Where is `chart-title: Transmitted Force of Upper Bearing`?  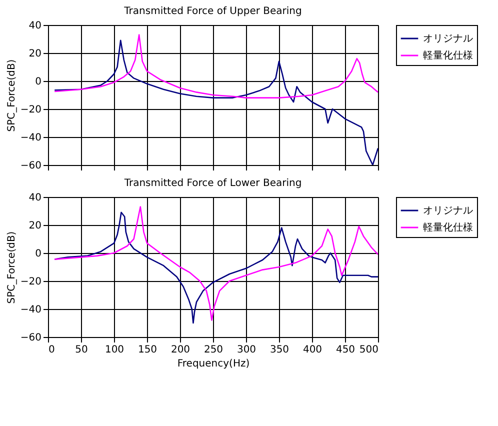 chart-title: Transmitted Force of Upper Bearing is located at coordinates (212, 11).